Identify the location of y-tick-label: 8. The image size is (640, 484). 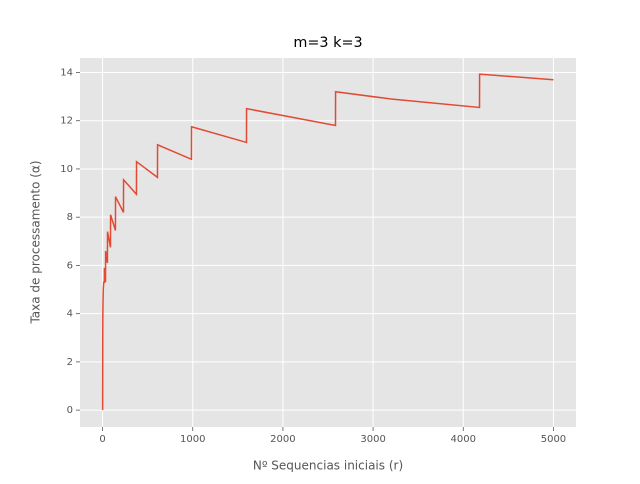
(70, 217).